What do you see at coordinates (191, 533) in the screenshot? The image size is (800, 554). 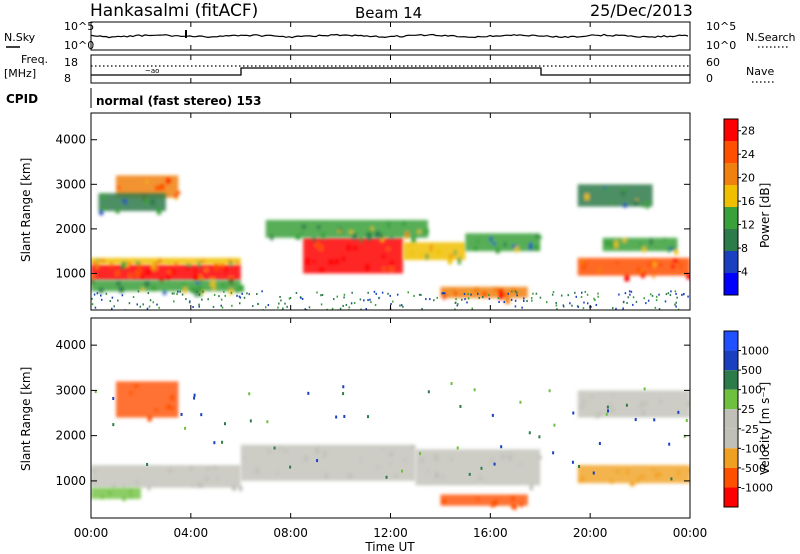 I see `x-tick-label: 04:00` at bounding box center [191, 533].